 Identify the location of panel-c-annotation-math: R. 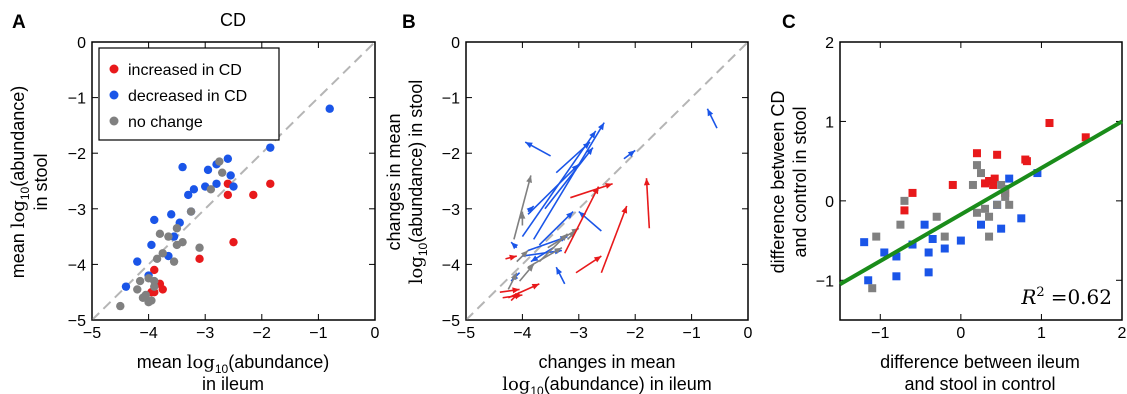
(1028, 297).